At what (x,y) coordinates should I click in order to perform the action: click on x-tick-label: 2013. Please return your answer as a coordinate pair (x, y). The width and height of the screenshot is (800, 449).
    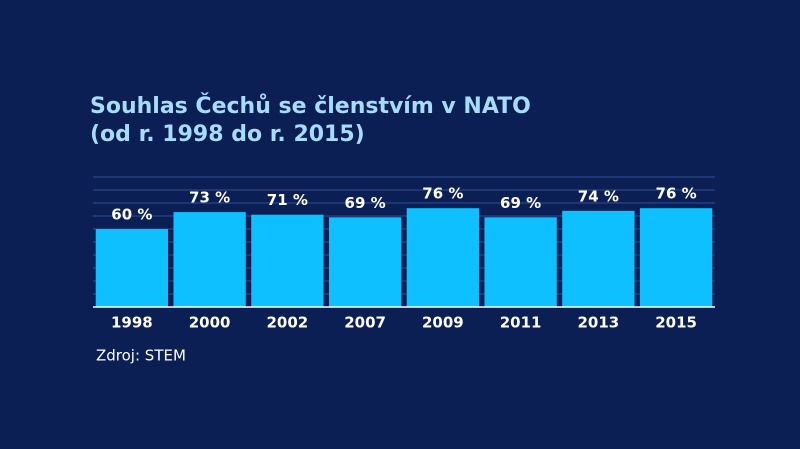
    Looking at the image, I should click on (599, 323).